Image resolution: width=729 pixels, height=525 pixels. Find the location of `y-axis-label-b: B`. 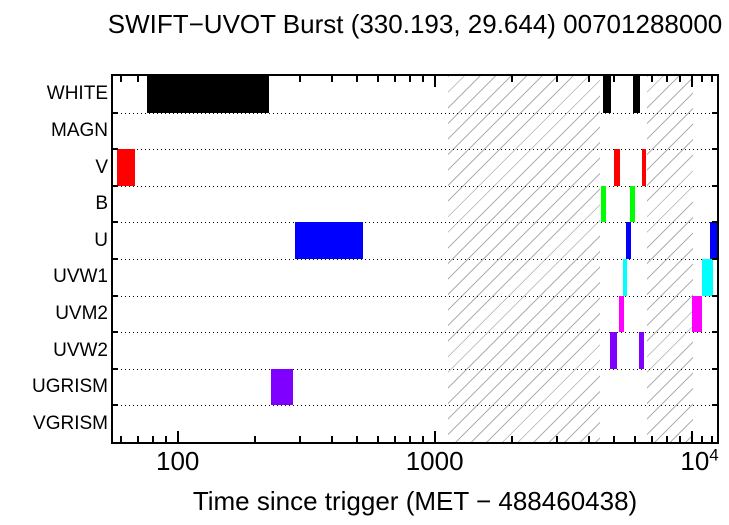

y-axis-label-b: B is located at coordinates (101, 204).